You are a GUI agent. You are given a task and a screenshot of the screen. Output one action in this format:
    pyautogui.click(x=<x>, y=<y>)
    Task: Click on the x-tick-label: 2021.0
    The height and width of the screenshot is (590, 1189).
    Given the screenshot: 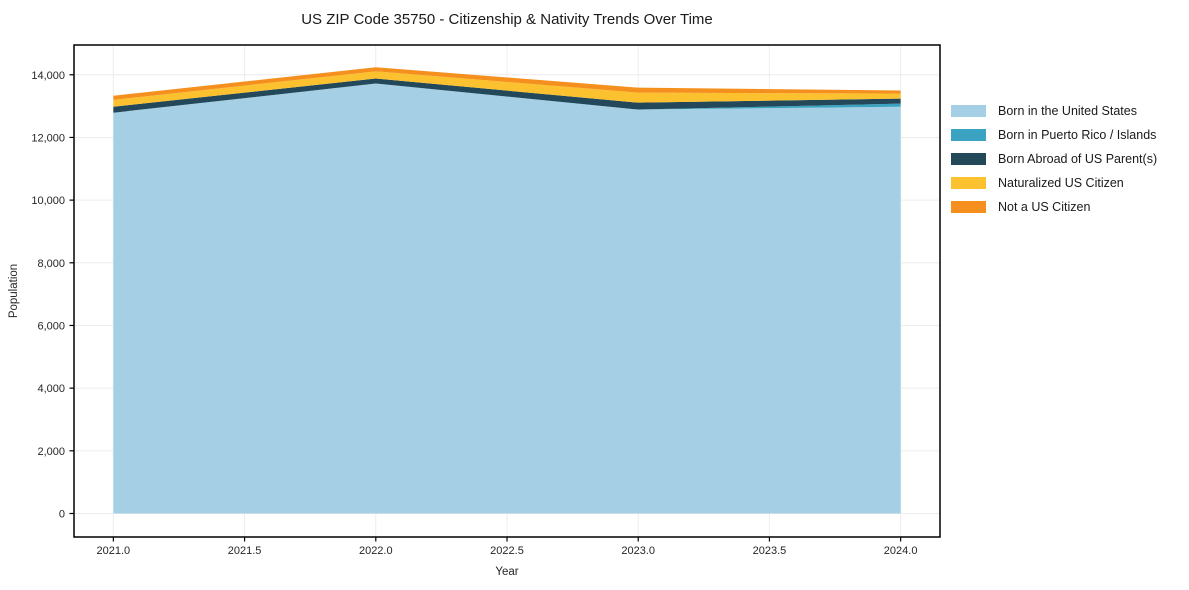 What is the action you would take?
    pyautogui.click(x=114, y=551)
    